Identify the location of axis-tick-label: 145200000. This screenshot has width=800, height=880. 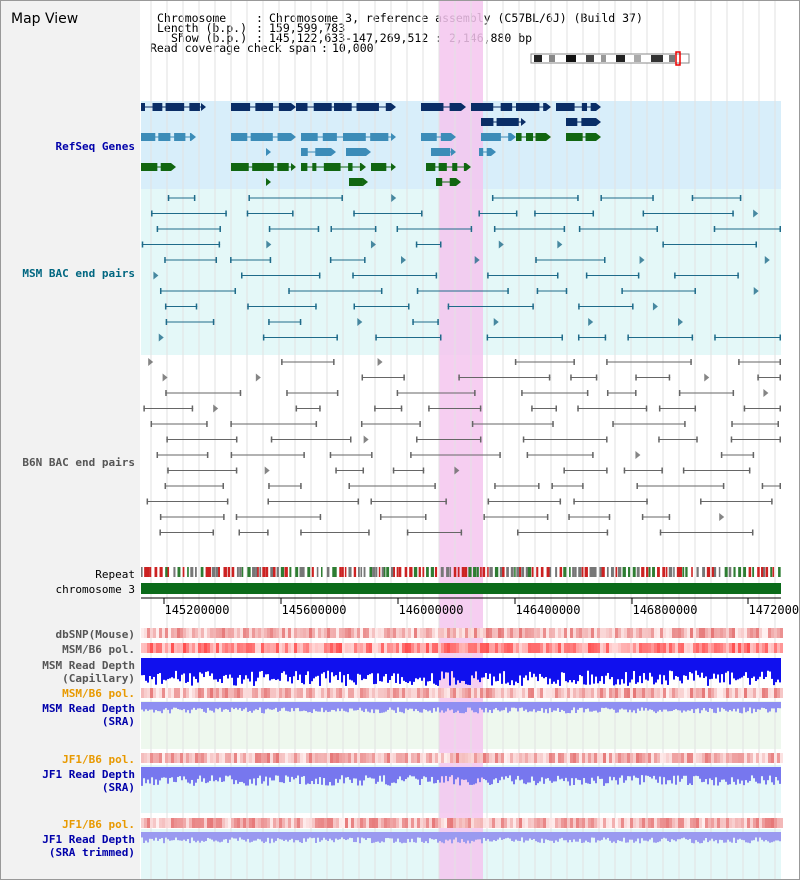
(196, 610).